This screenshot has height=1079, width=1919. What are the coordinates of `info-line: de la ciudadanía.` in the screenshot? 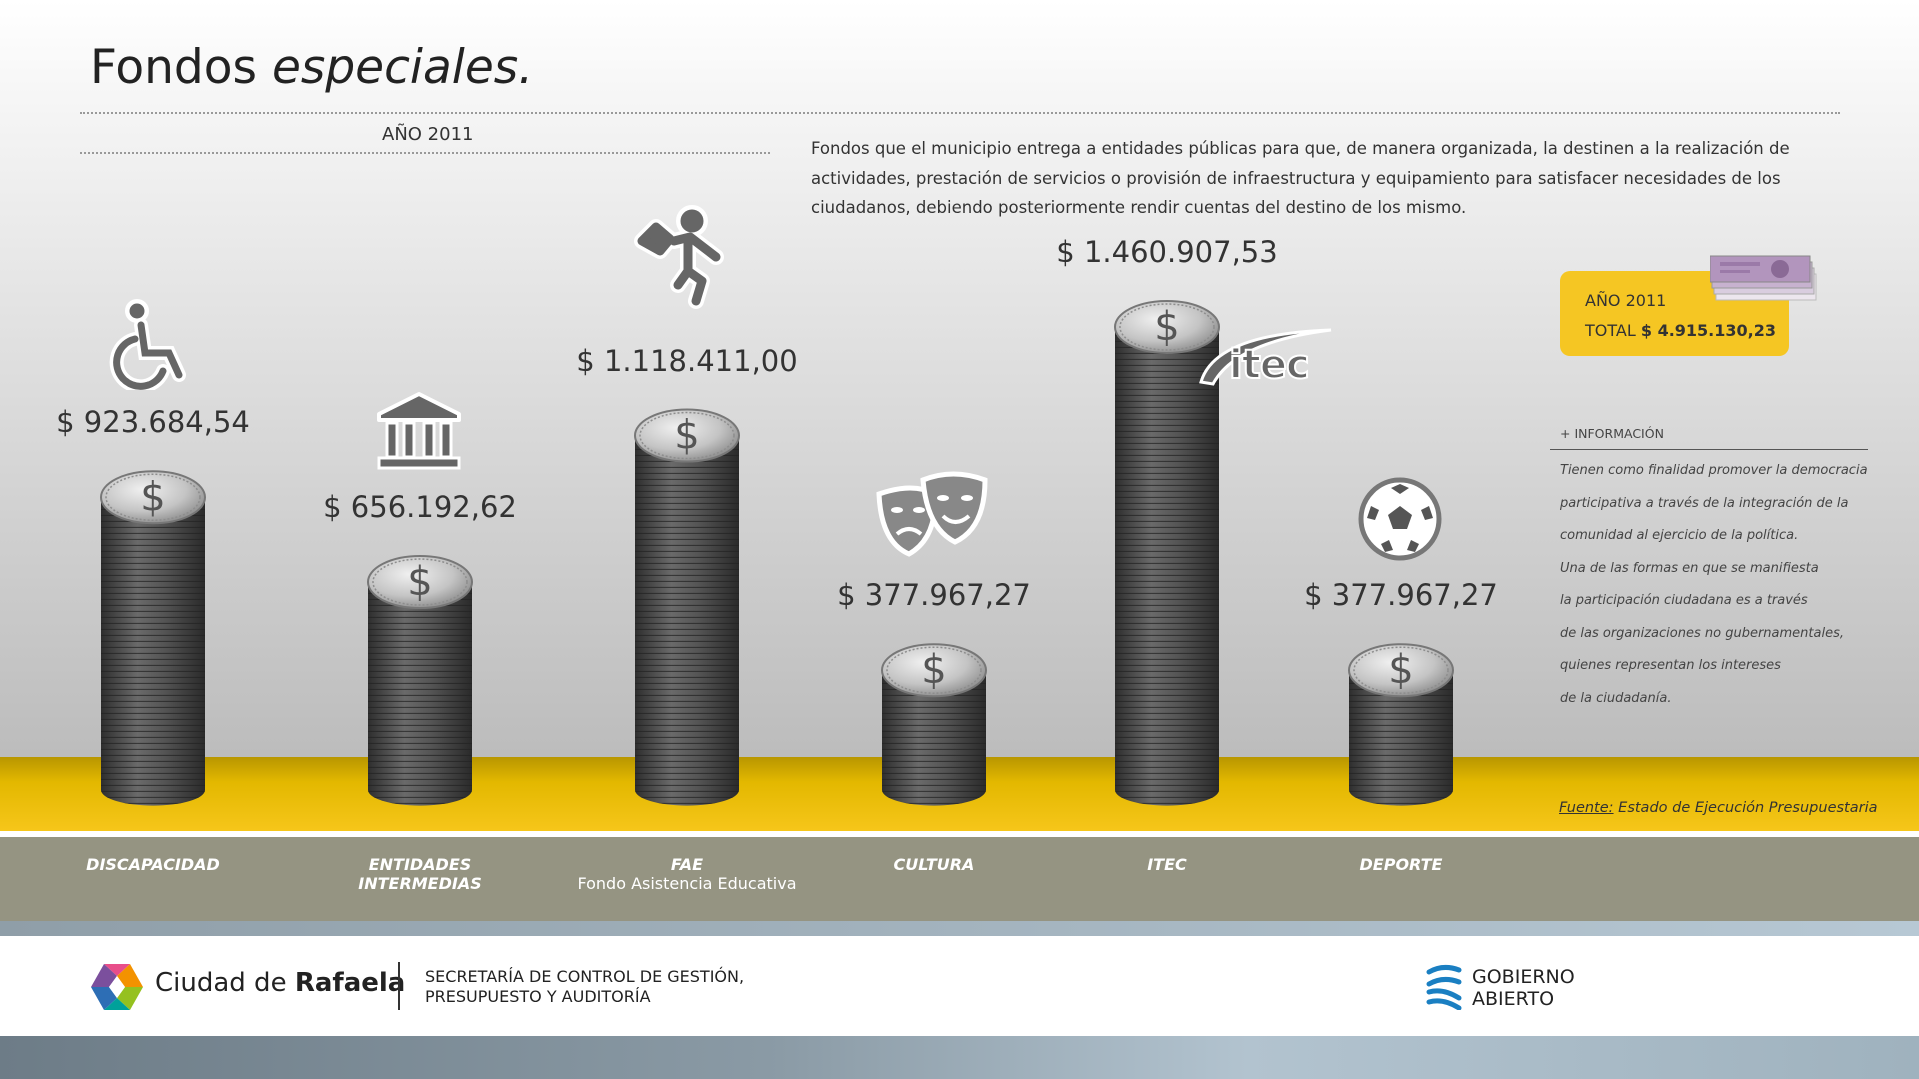 It's located at (1616, 698).